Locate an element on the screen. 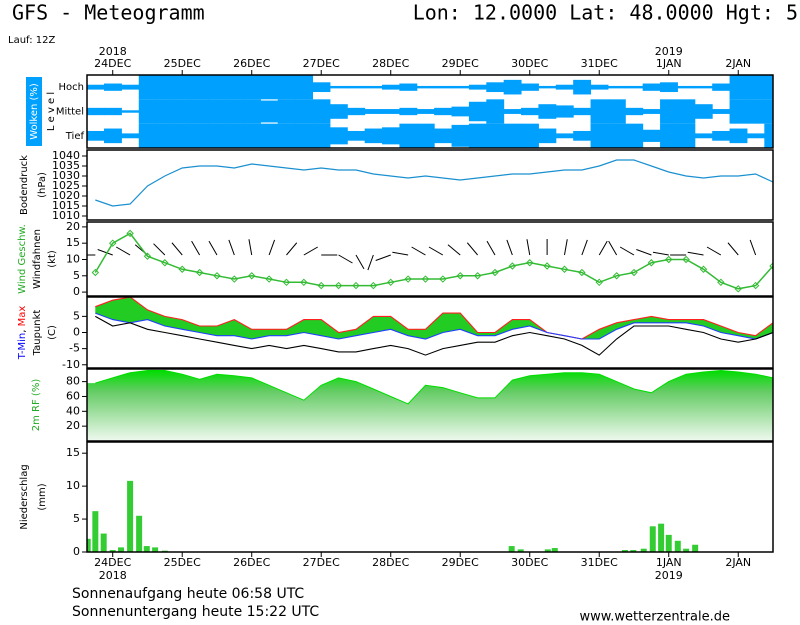  x-tick-label-bottom: 2JAN is located at coordinates (738, 562).